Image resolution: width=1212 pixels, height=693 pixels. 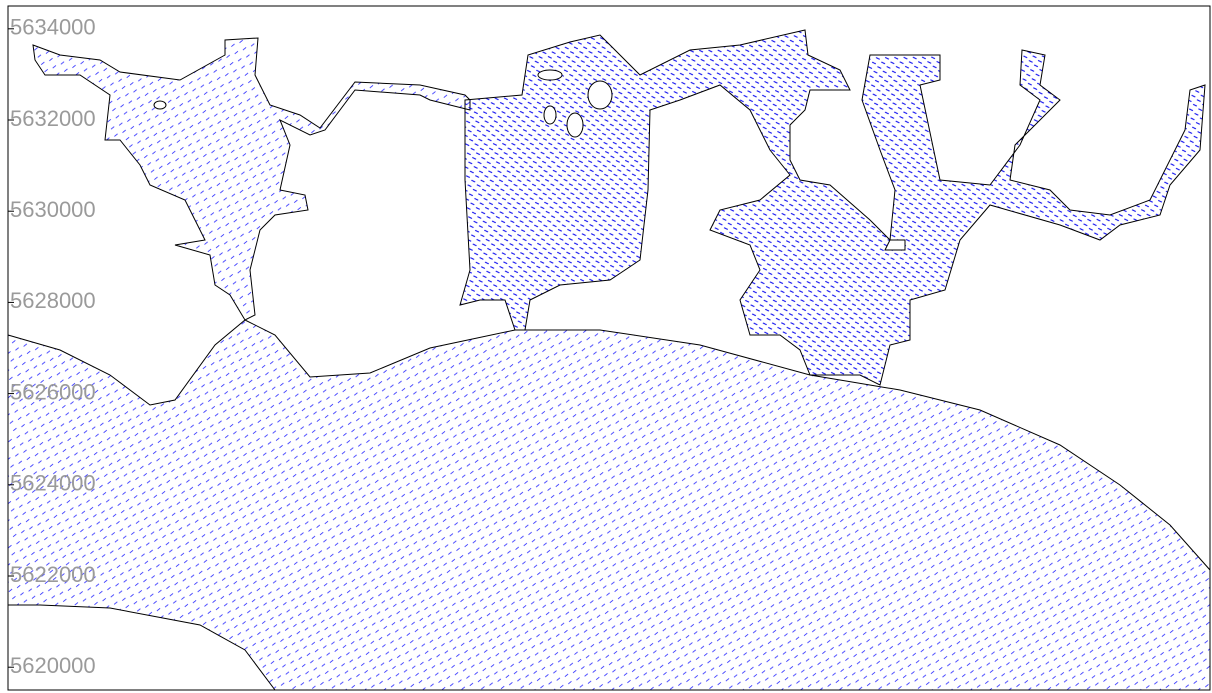 What do you see at coordinates (53, 483) in the screenshot?
I see `y-tick-label: 5624000` at bounding box center [53, 483].